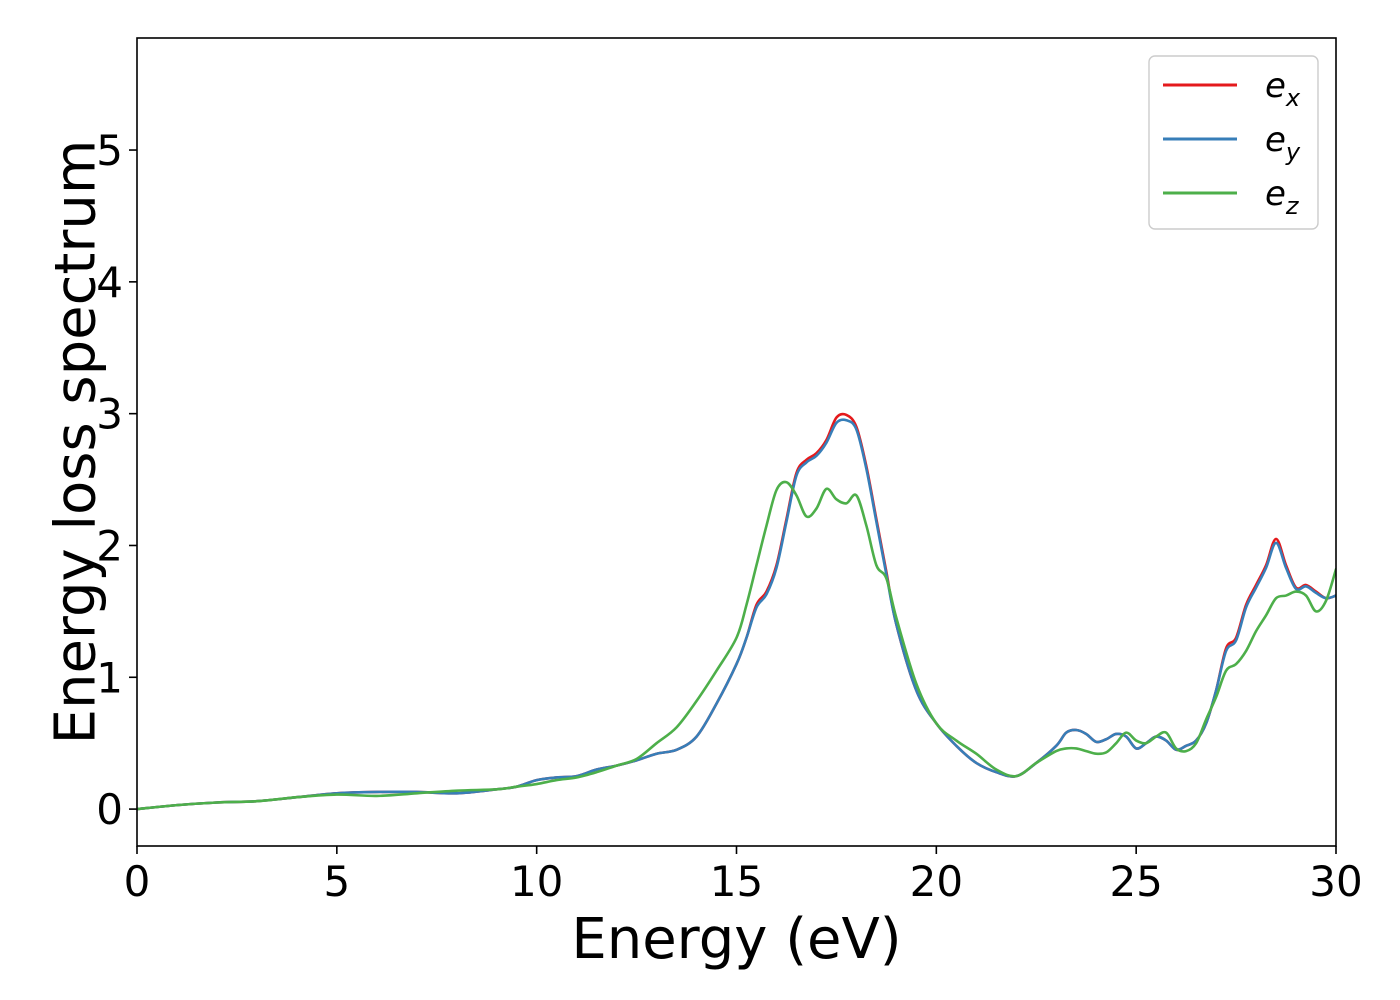 The width and height of the screenshot is (1400, 1000). Describe the element at coordinates (1283, 143) in the screenshot. I see `legend-label-y: ey` at that location.